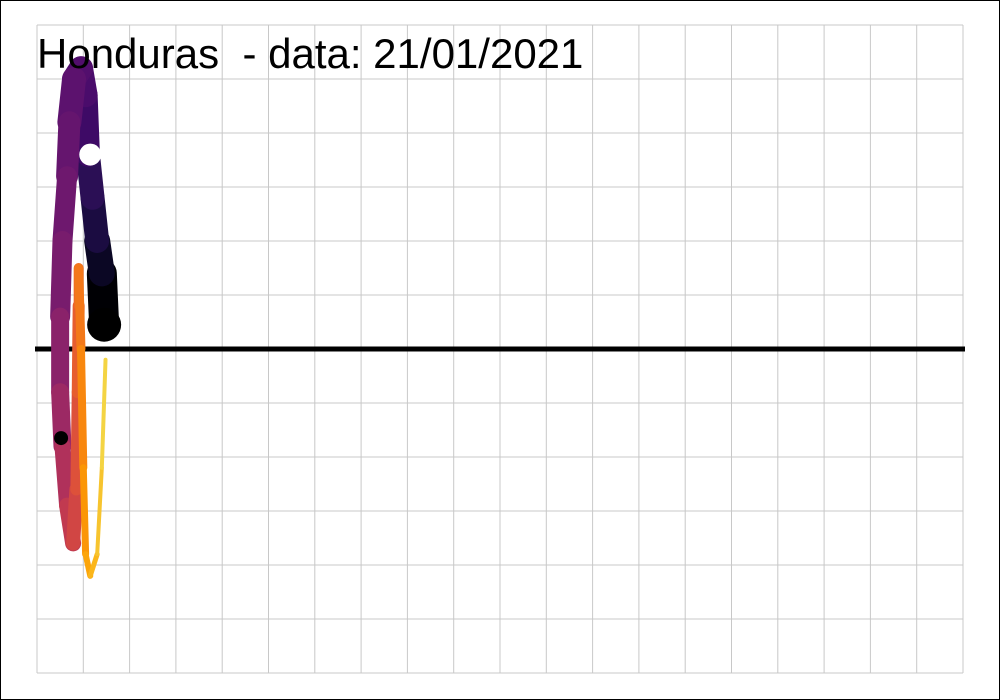 The height and width of the screenshot is (700, 1000). I want to click on trajectory-path, so click(85, 317).